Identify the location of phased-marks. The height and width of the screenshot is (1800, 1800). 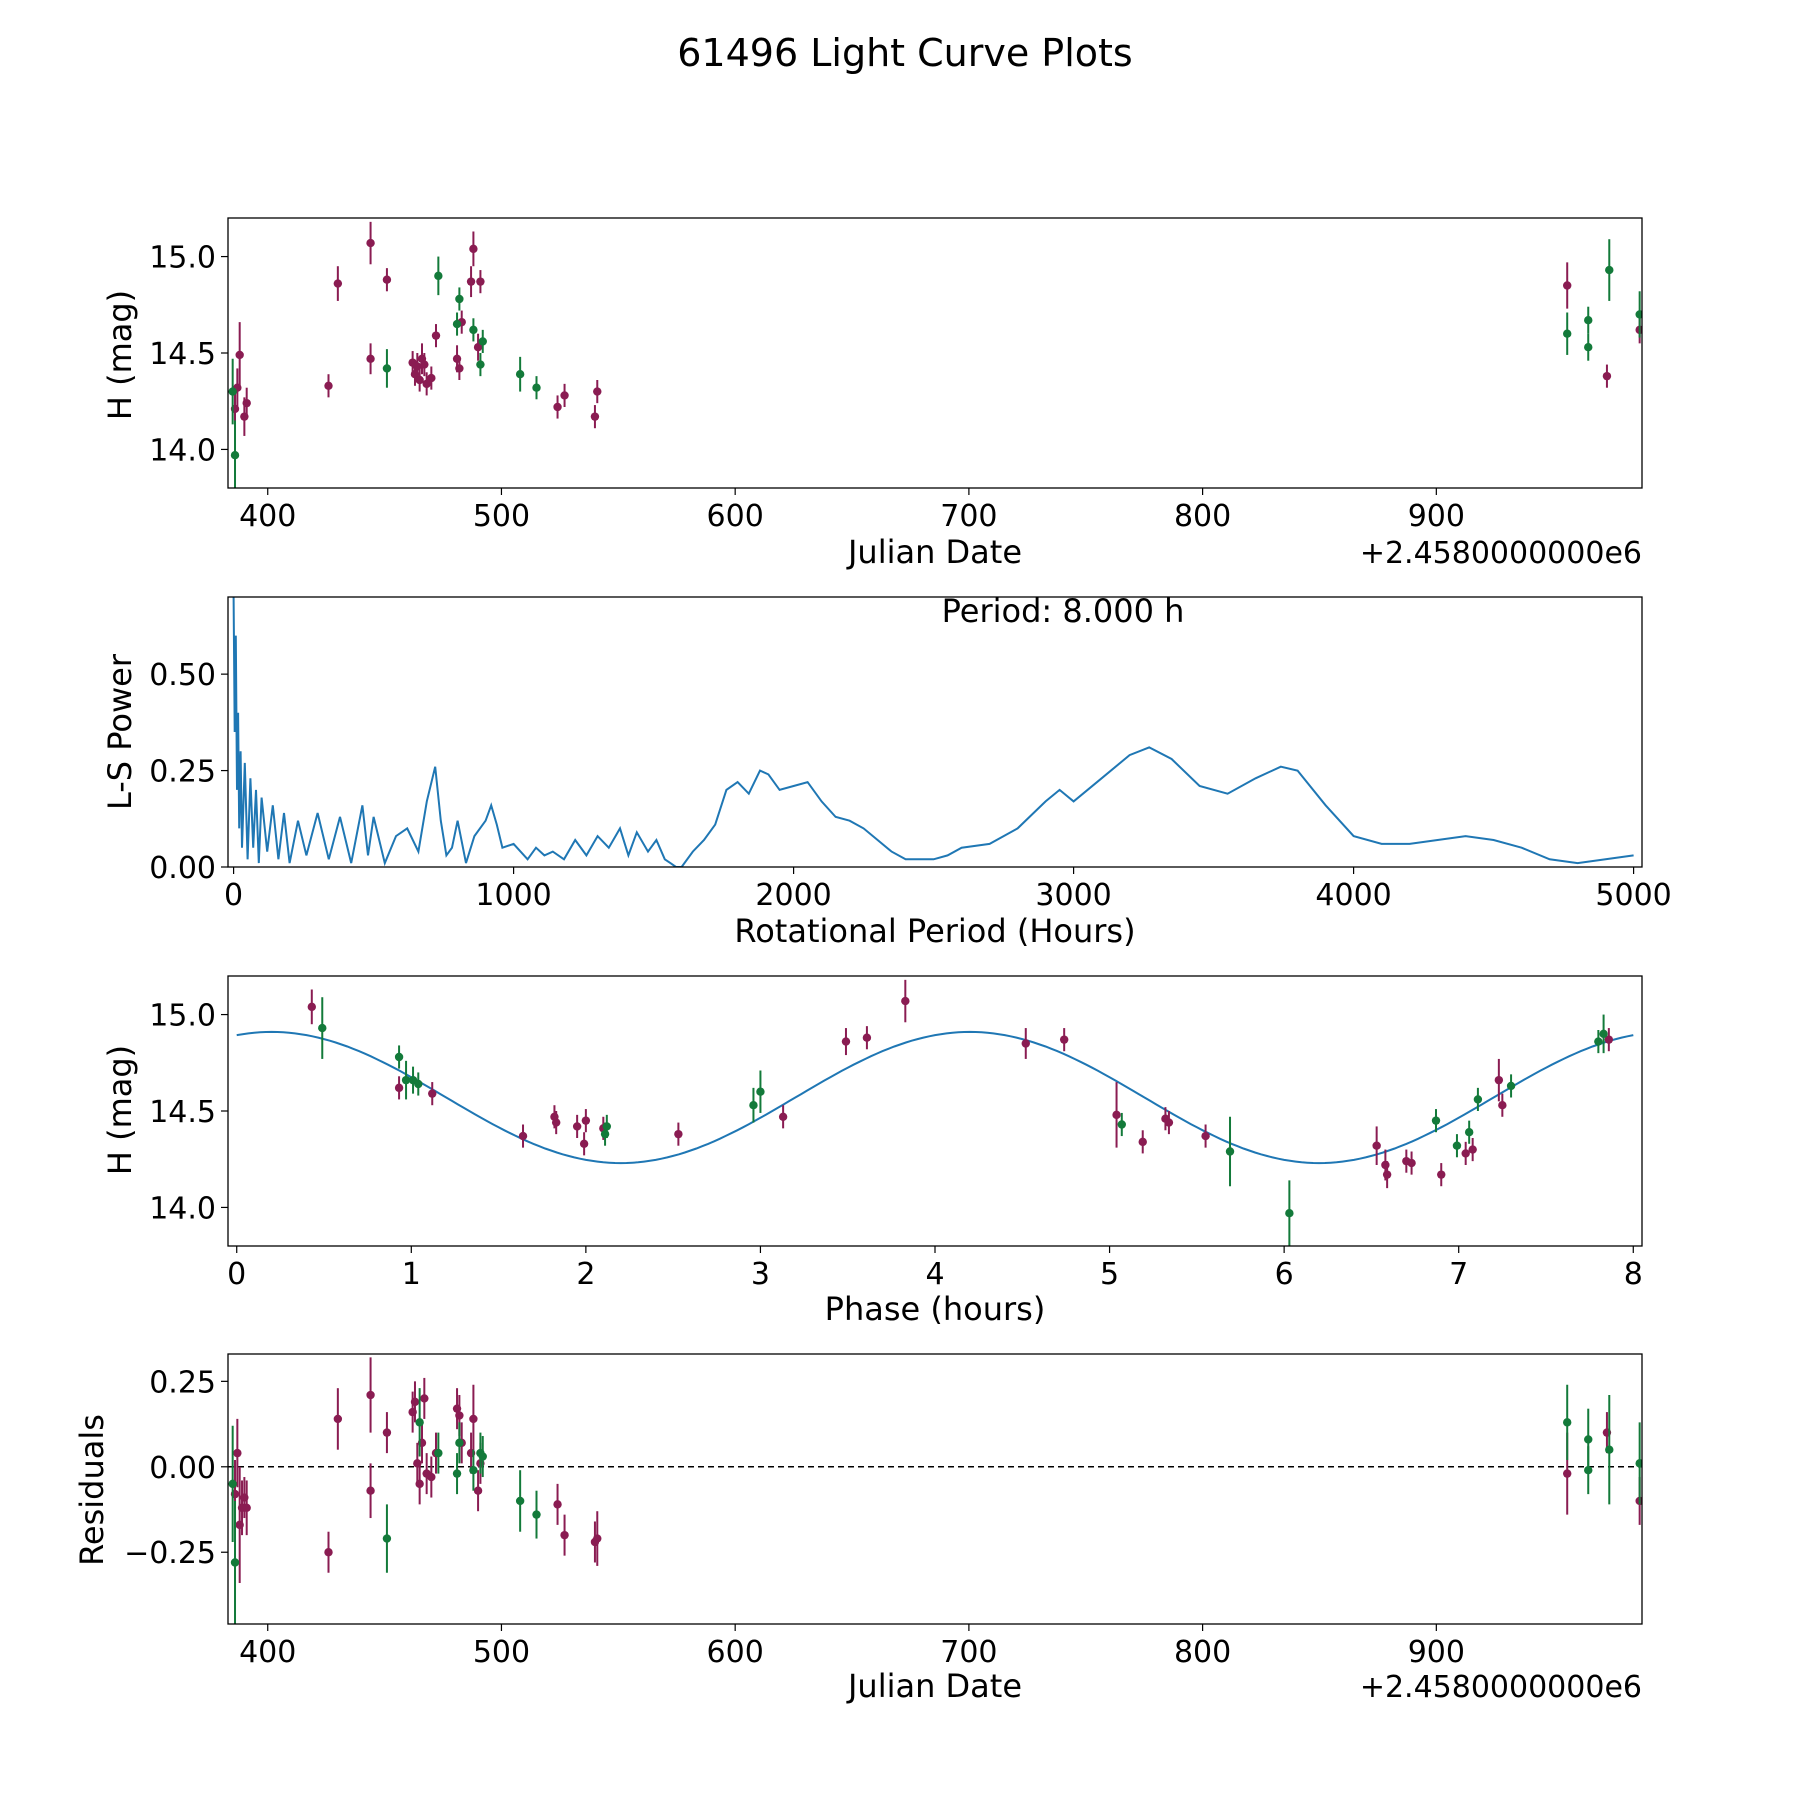
(935, 1112).